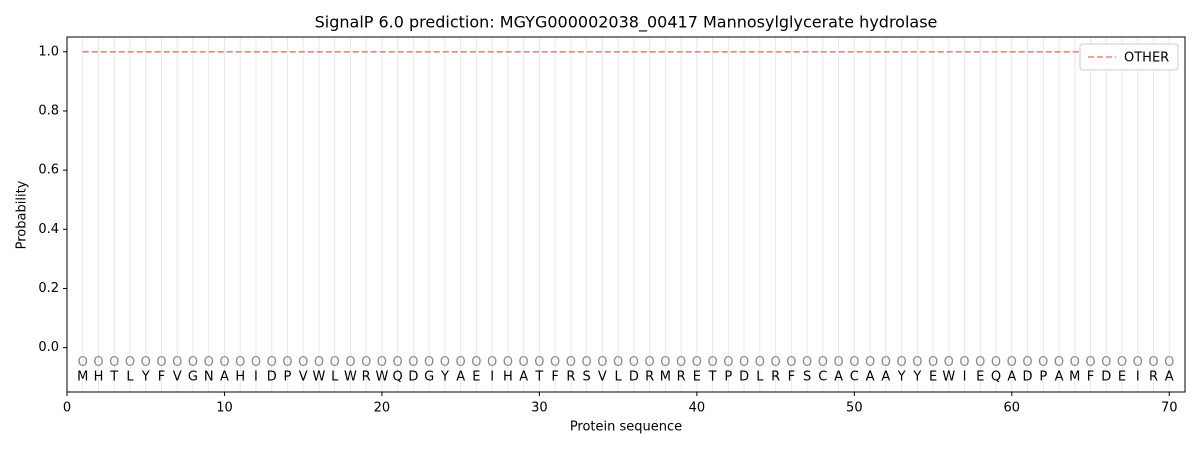 This screenshot has height=454, width=1200. I want to click on legend-box, so click(1129, 57).